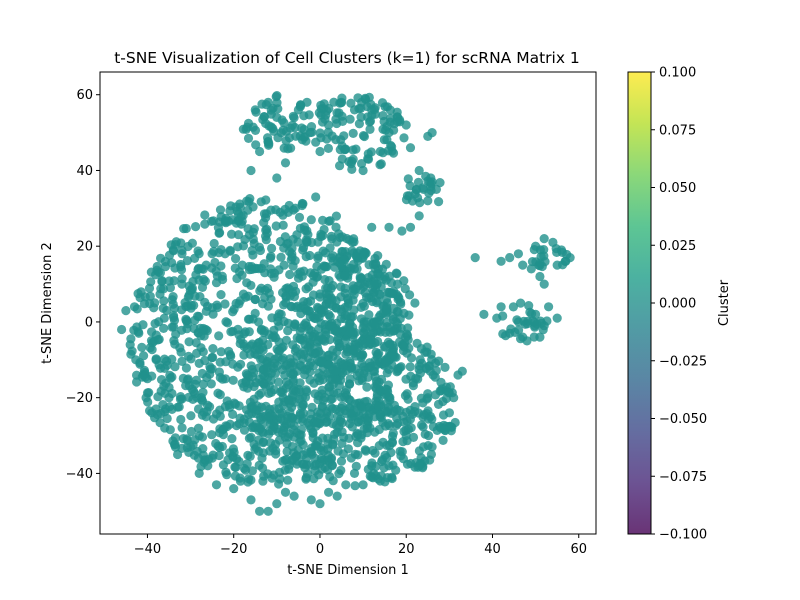 Image resolution: width=800 pixels, height=600 pixels. What do you see at coordinates (724, 302) in the screenshot?
I see `colorbar-label: Cluster` at bounding box center [724, 302].